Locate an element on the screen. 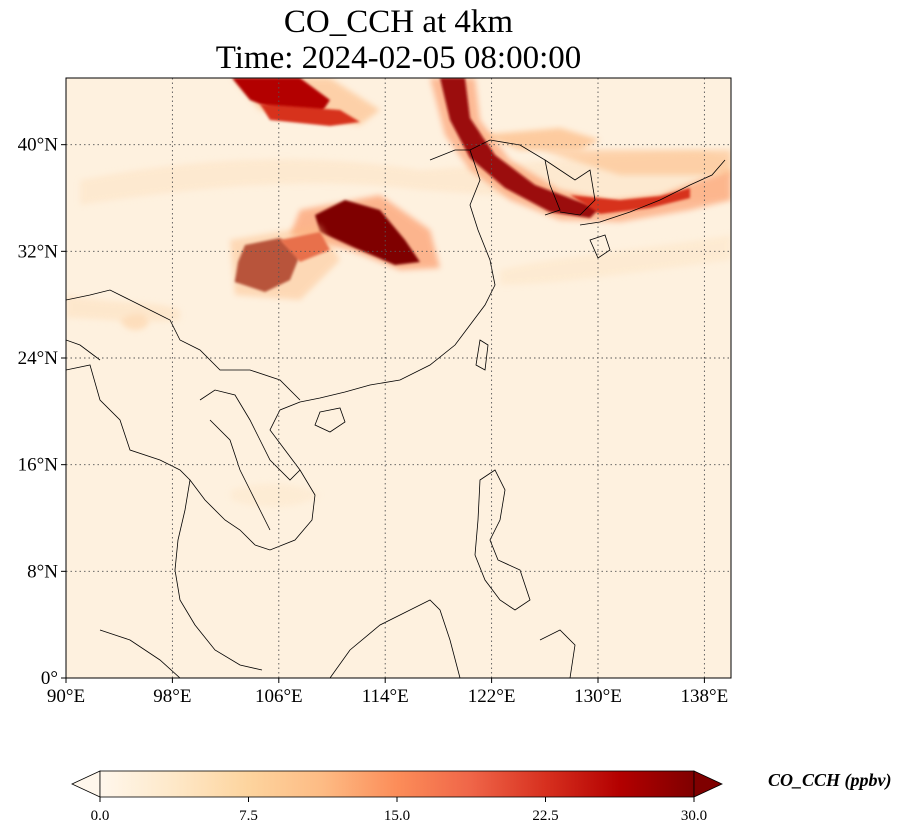 Image resolution: width=921 pixels, height=836 pixels. colorbar-extend-max is located at coordinates (708, 784).